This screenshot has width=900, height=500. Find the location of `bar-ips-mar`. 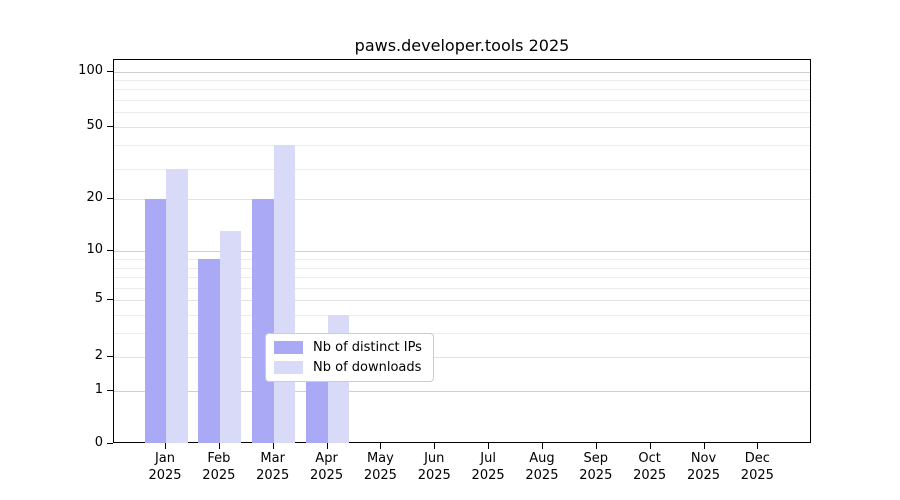

bar-ips-mar is located at coordinates (263, 321).